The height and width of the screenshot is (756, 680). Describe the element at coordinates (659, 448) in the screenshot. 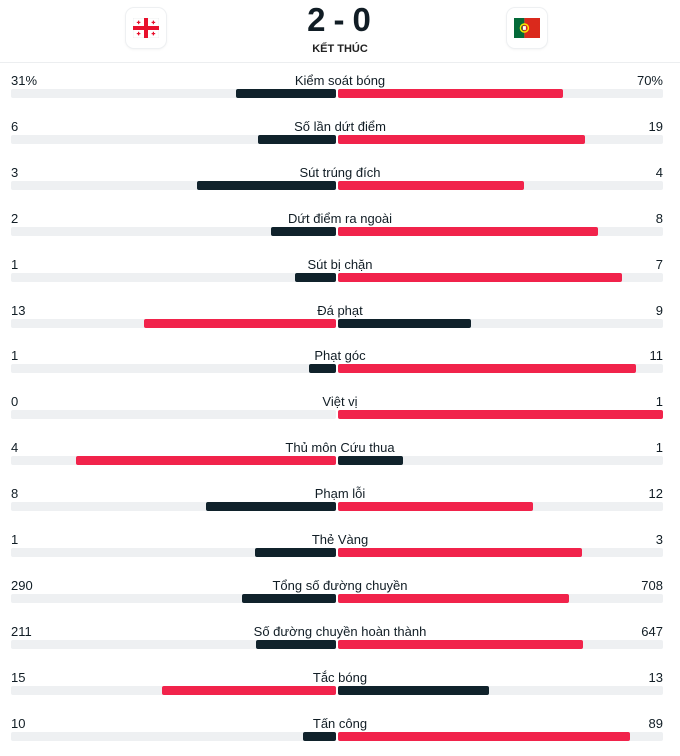

I see `away-stat-value: 1` at that location.